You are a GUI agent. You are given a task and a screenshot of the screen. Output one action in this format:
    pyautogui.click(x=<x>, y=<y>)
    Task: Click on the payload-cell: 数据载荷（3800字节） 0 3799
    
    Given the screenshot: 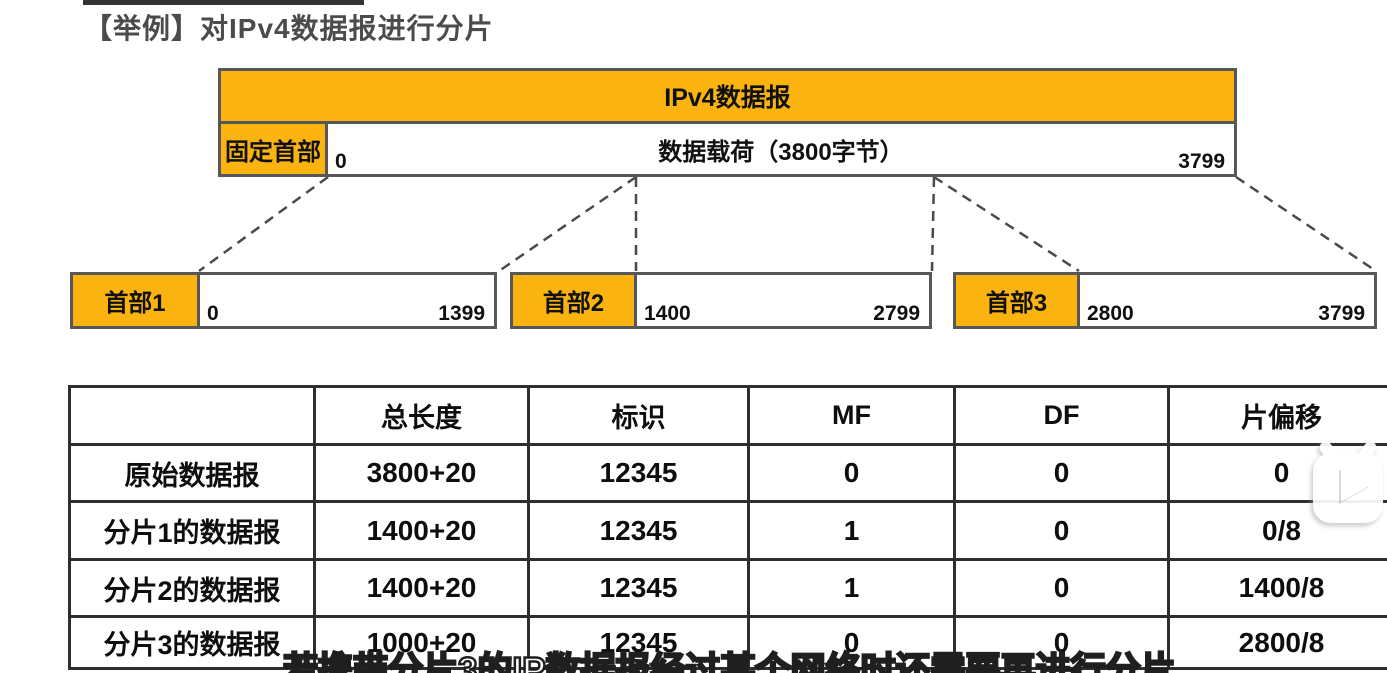 What is the action you would take?
    pyautogui.click(x=781, y=149)
    